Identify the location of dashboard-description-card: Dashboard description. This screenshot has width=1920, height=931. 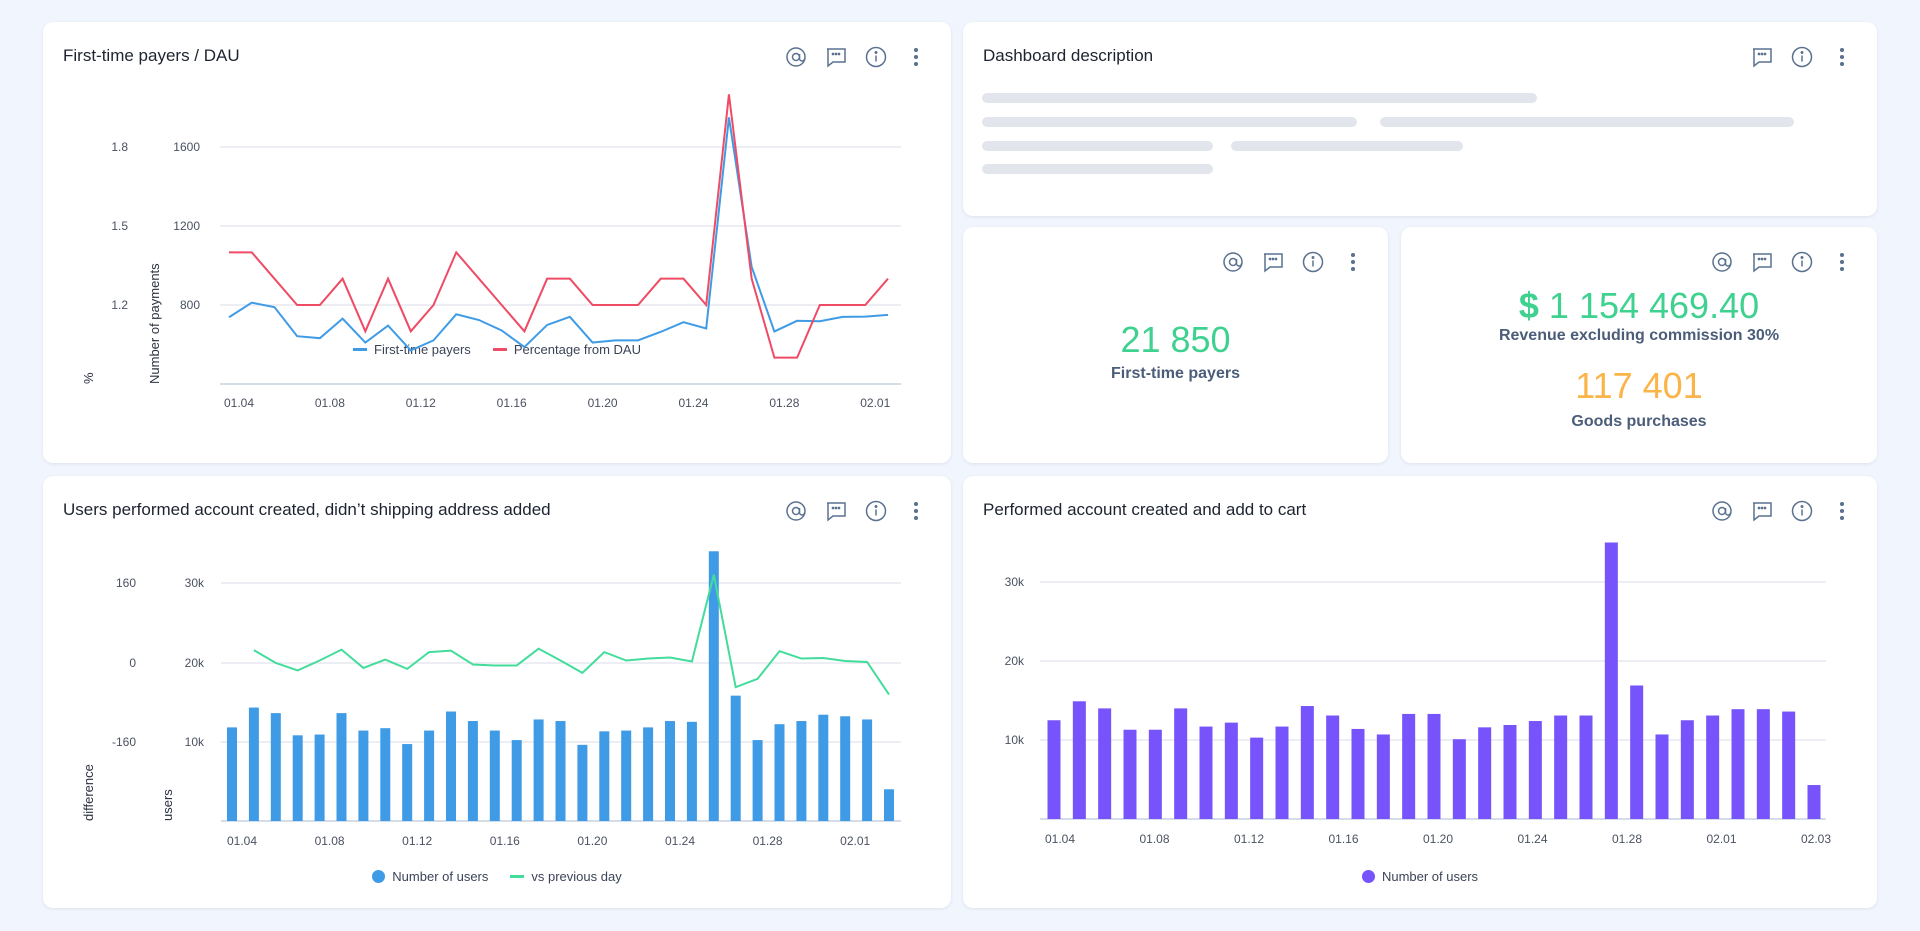
(1420, 119).